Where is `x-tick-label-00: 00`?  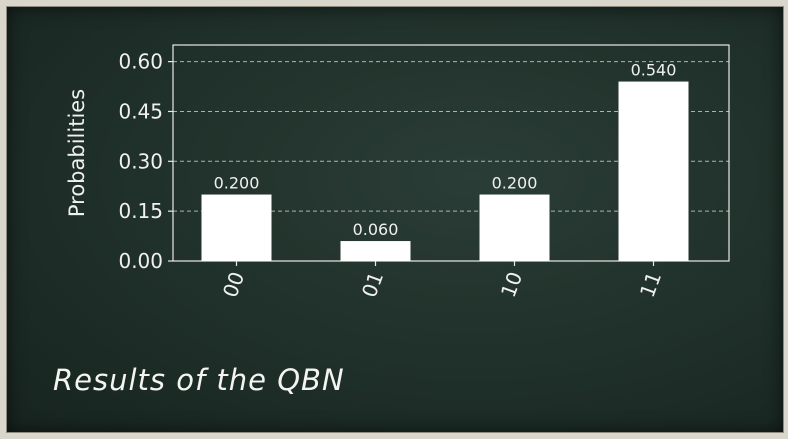
x-tick-label-00: 00 is located at coordinates (233, 285).